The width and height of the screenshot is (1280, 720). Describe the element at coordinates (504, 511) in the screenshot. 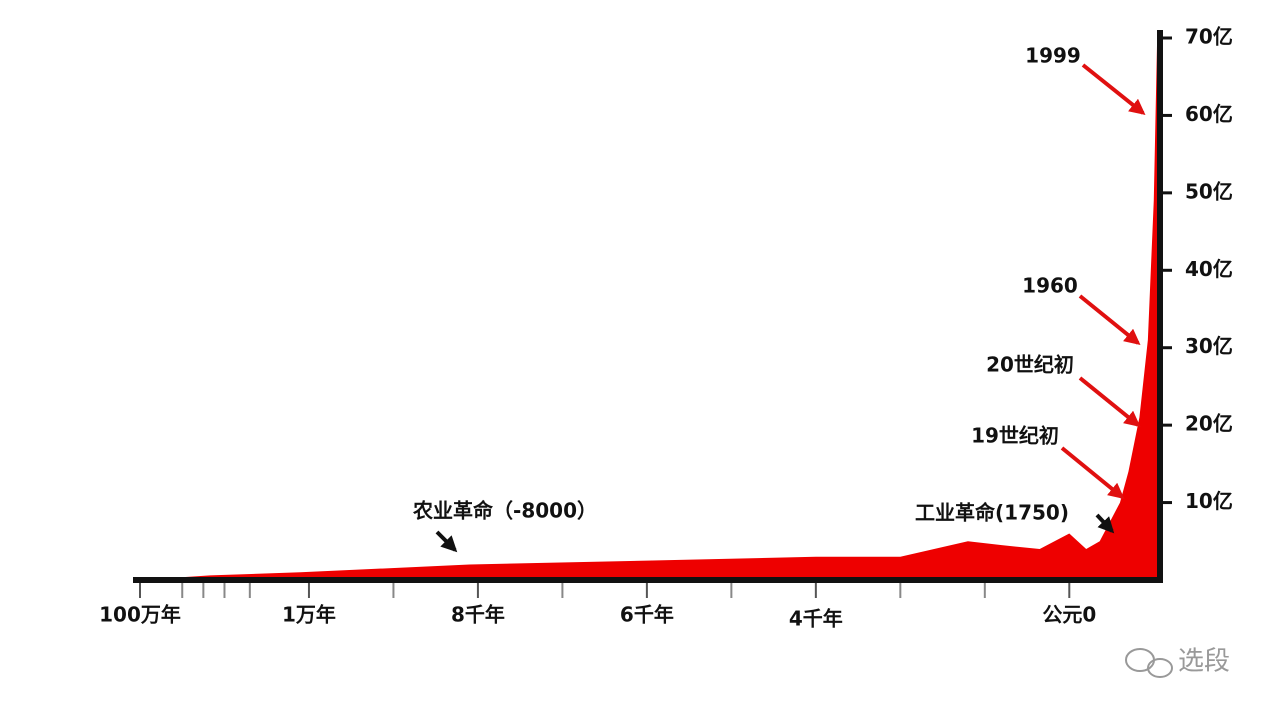

I see `annotation: 农业革命（-8000）` at that location.